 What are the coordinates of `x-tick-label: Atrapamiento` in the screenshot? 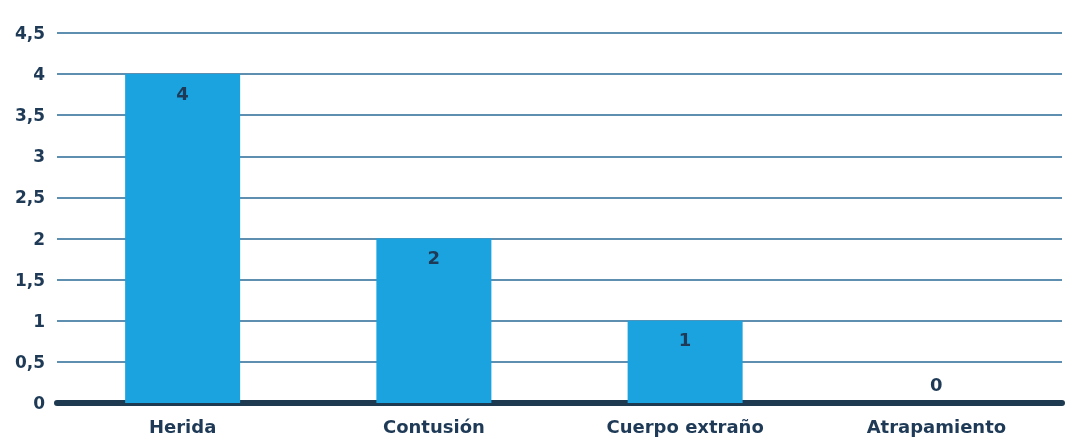 It's located at (936, 426).